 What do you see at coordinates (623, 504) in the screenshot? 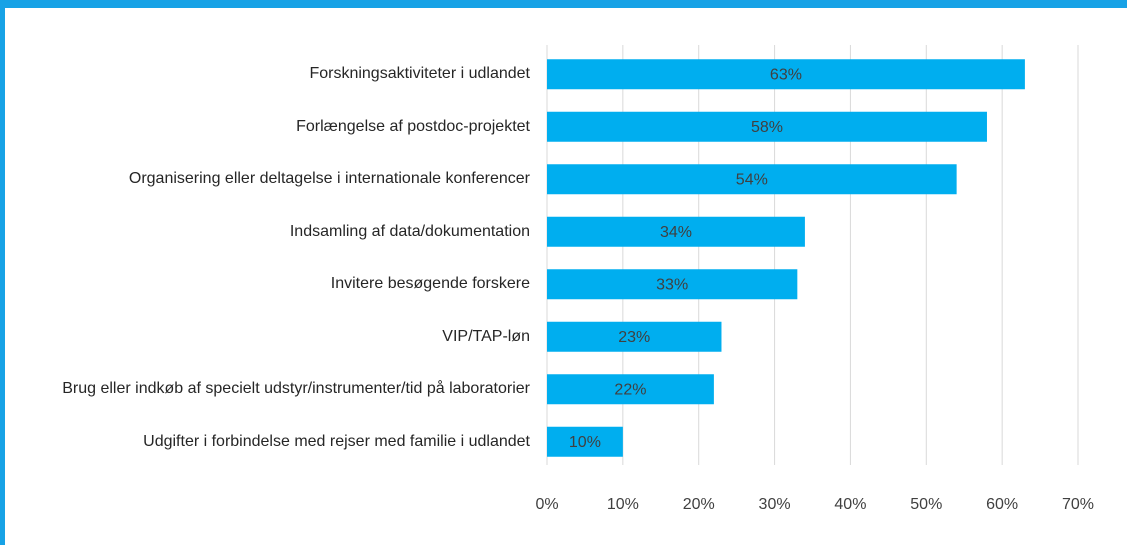
I see `x-tick-label: 10%` at bounding box center [623, 504].